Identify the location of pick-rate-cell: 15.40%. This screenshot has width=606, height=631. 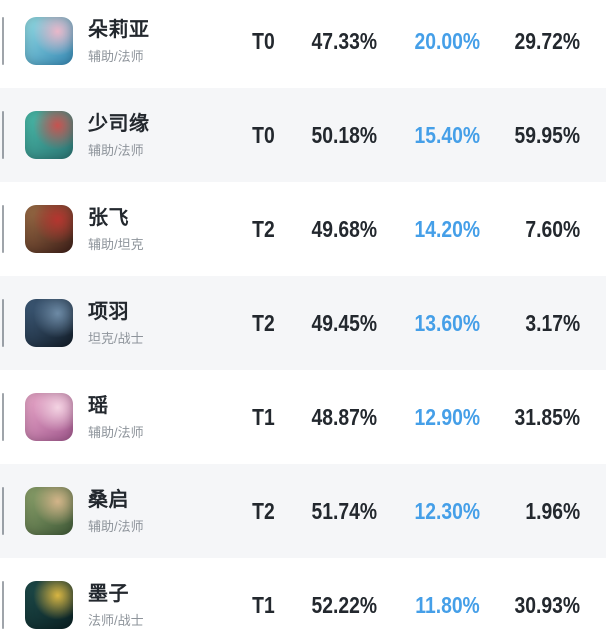
(428, 135).